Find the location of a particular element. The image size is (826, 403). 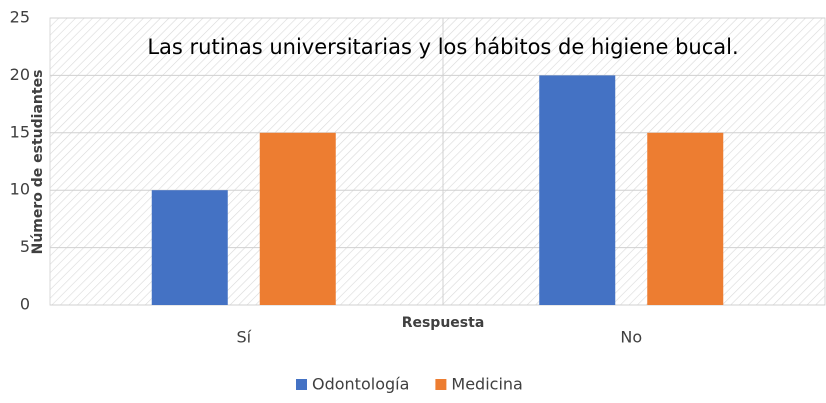

y-tick-label: 20 is located at coordinates (20, 74).